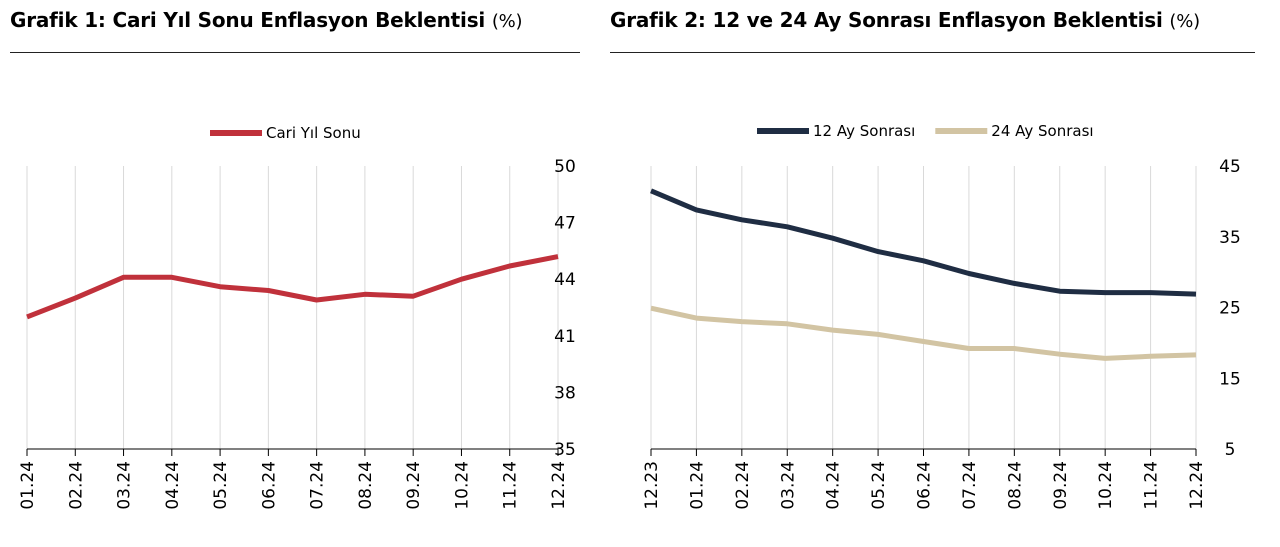 This screenshot has height=547, width=1280. I want to click on legend-label: 12 Ay Sonrası, so click(864, 131).